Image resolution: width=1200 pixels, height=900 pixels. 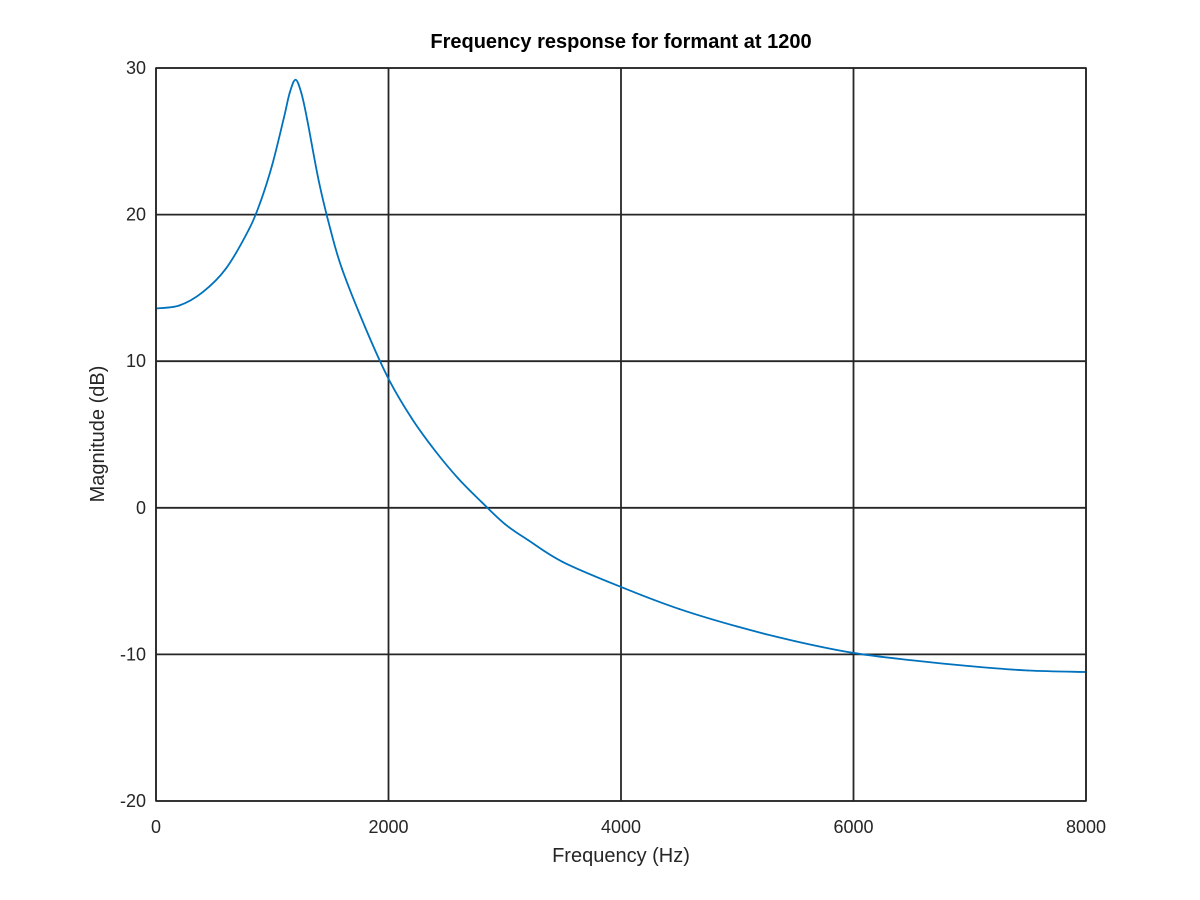 What do you see at coordinates (98, 434) in the screenshot?
I see `y-axis-label: Magnitude (dB)` at bounding box center [98, 434].